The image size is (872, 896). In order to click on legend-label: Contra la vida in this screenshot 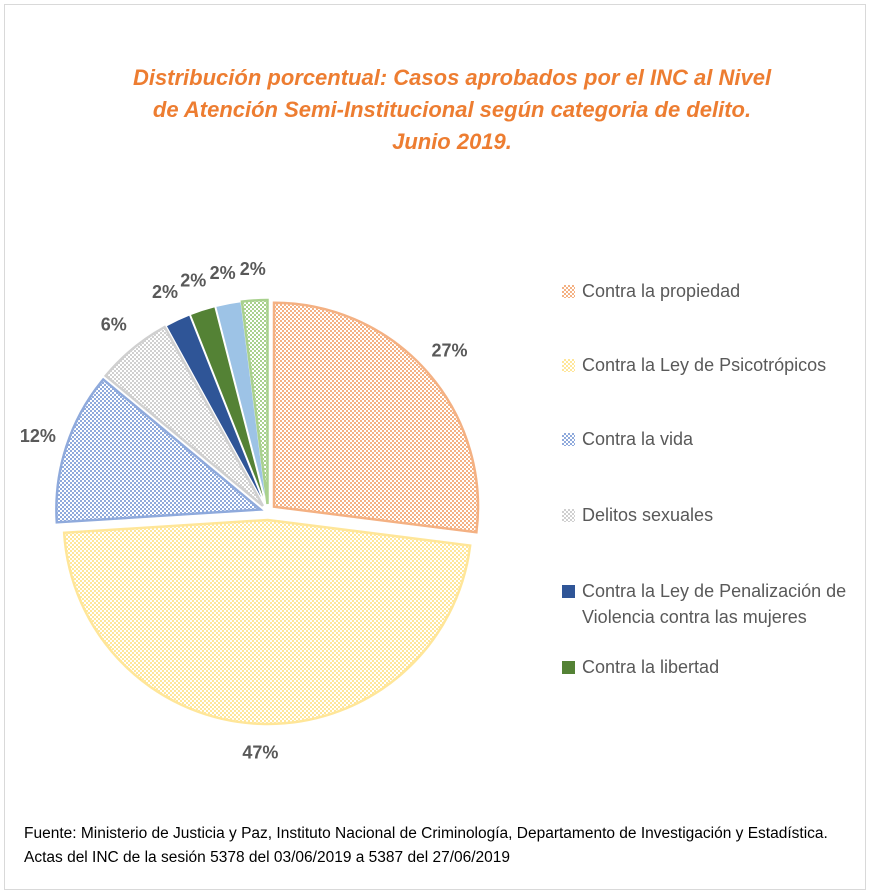, I will do `click(638, 439)`.